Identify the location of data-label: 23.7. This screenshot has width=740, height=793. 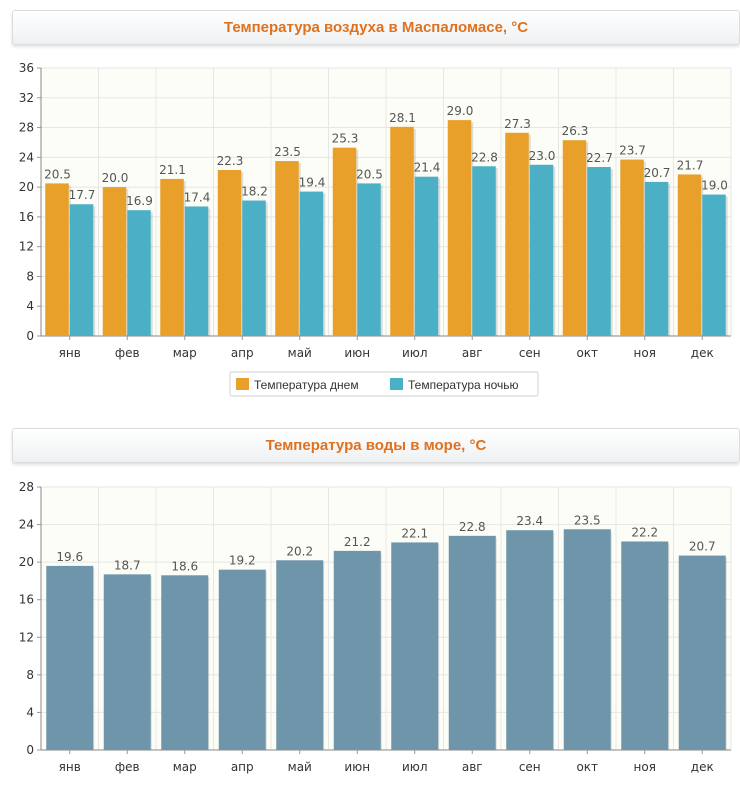
(632, 151).